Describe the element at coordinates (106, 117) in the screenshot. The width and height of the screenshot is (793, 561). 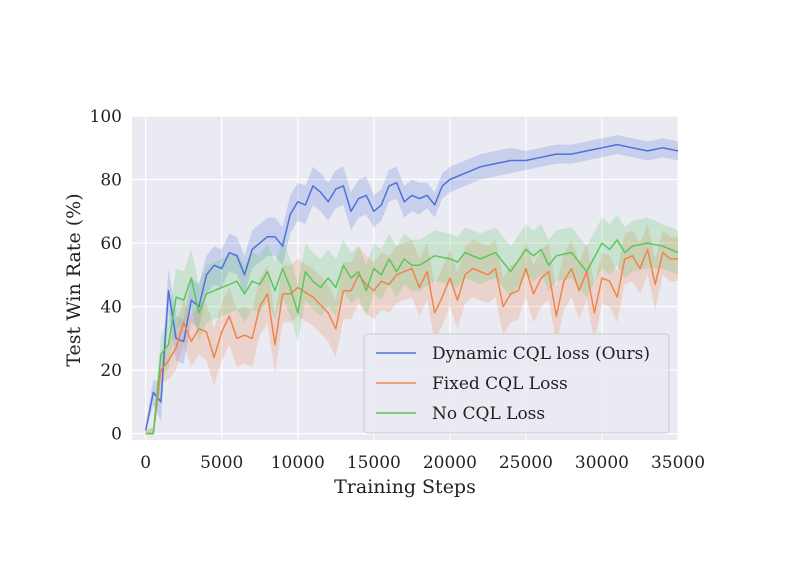
I see `y-tick-label: 100` at that location.